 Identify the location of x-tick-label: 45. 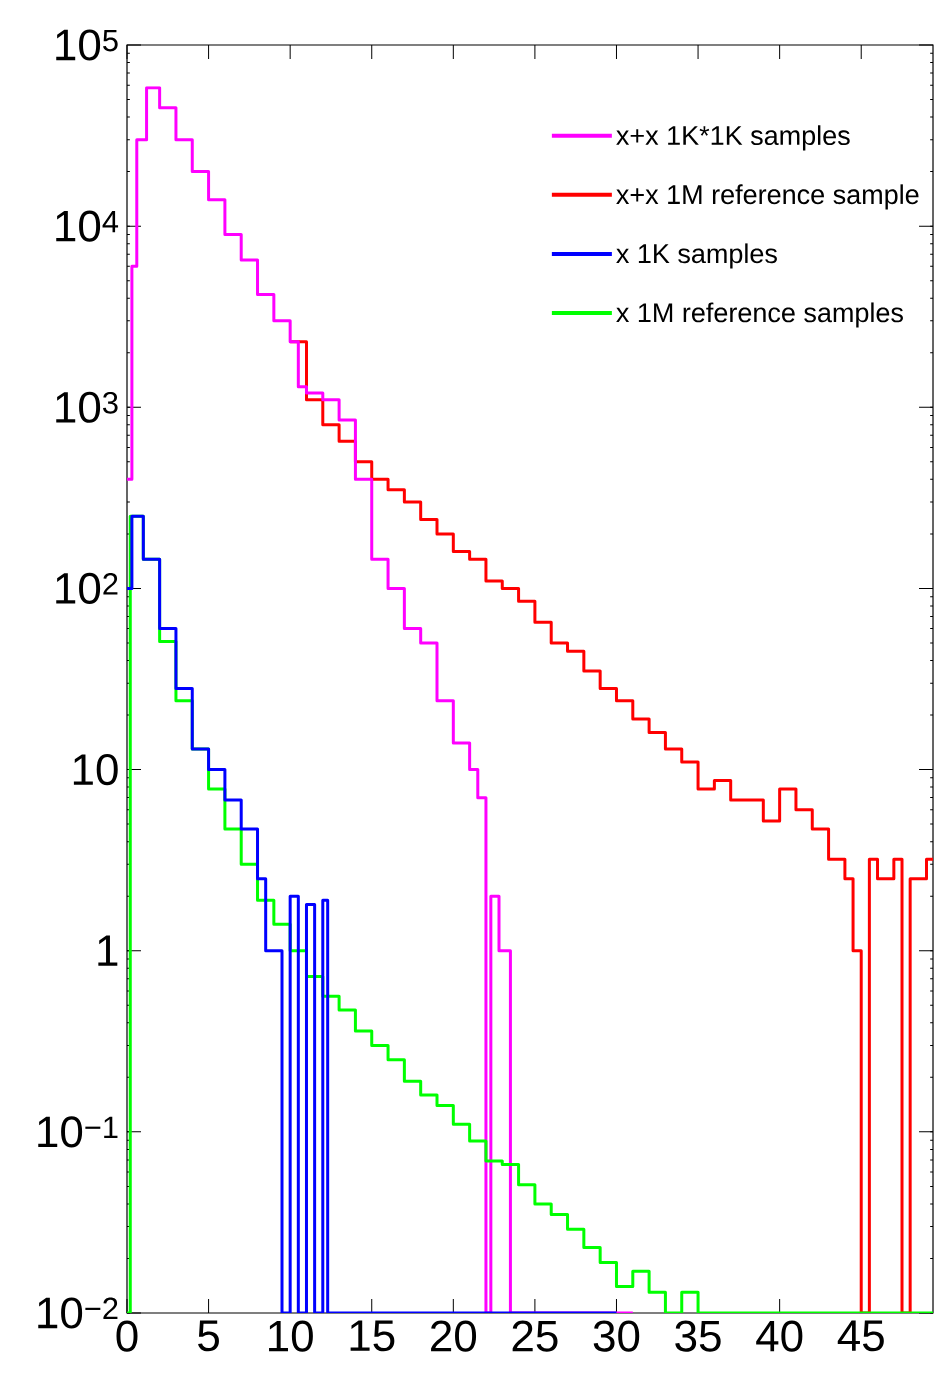
(860, 1336).